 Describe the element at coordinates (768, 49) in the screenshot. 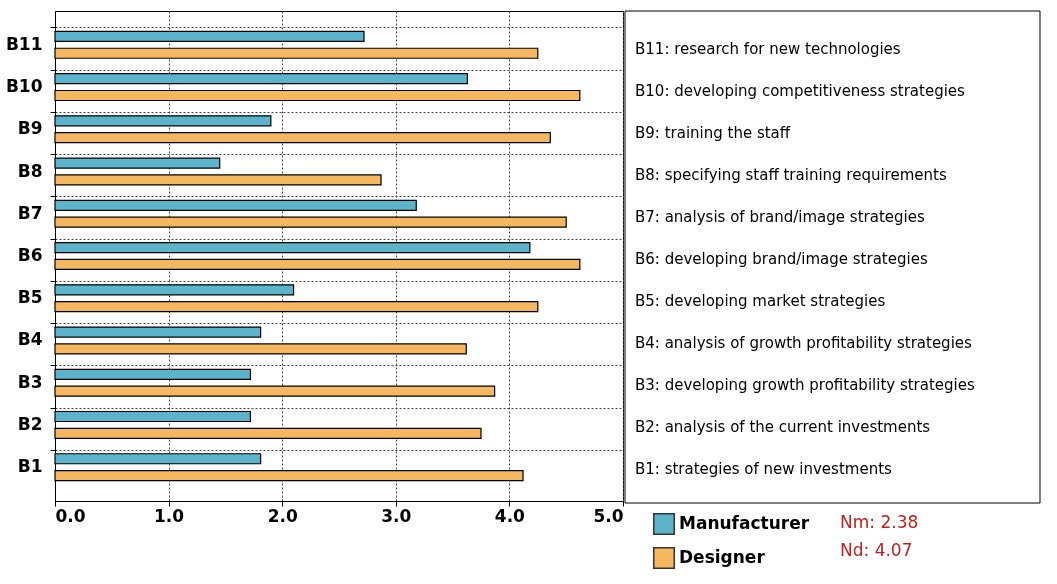

I see `text: B11: research for new technologies` at that location.